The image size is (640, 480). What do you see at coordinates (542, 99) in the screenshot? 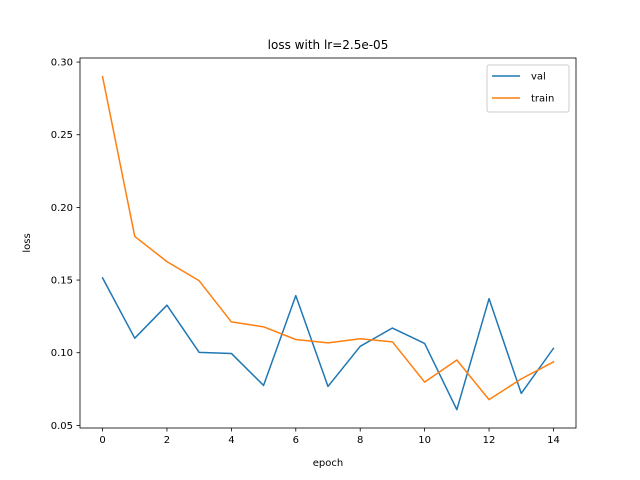
I see `legend-label-train: train` at bounding box center [542, 99].